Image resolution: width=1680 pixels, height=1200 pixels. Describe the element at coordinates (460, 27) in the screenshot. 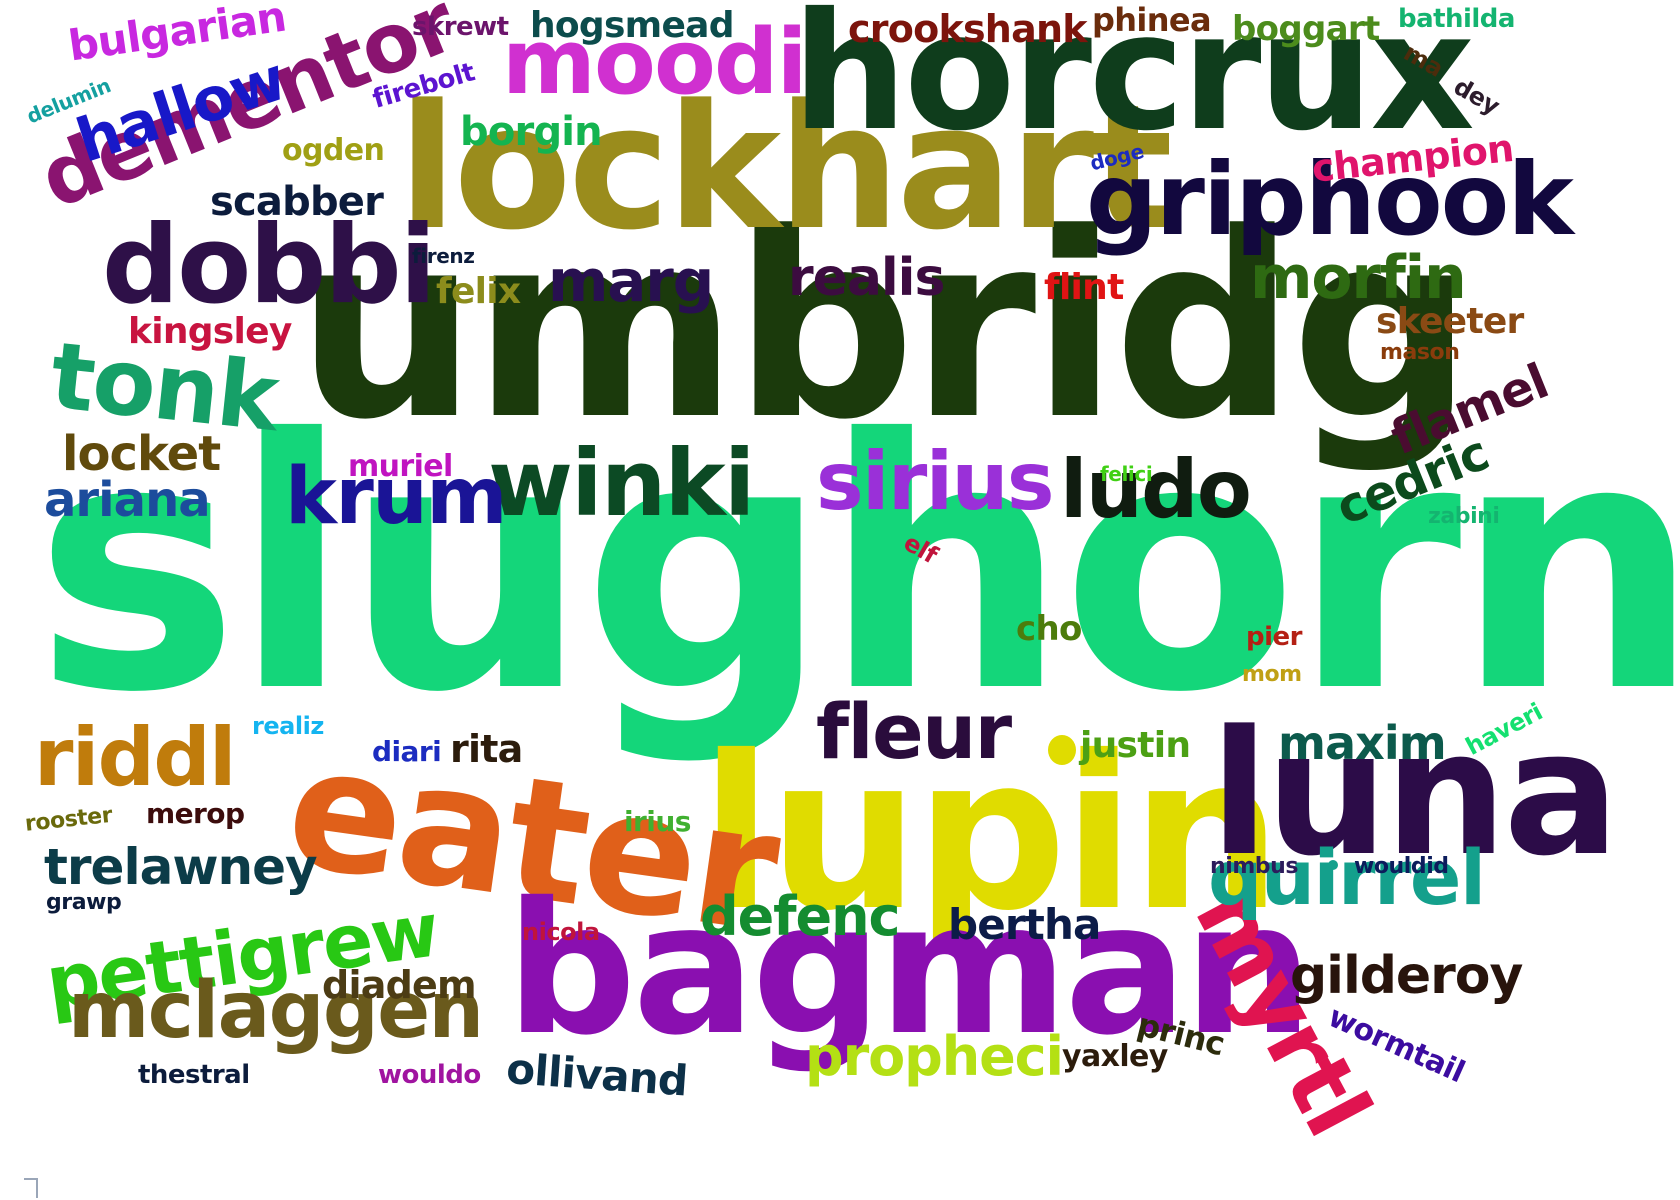

I see `word-skrewt: skrewt` at that location.